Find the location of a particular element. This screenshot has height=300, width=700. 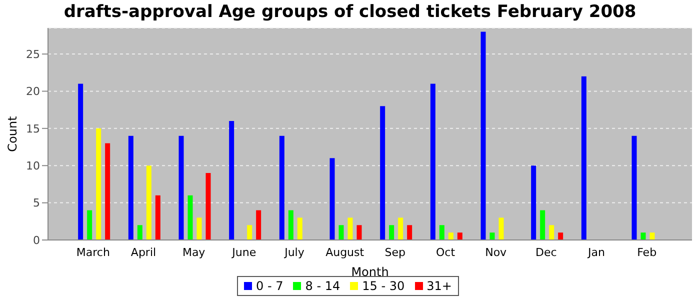

legend-label: 8 - 14 is located at coordinates (322, 286).